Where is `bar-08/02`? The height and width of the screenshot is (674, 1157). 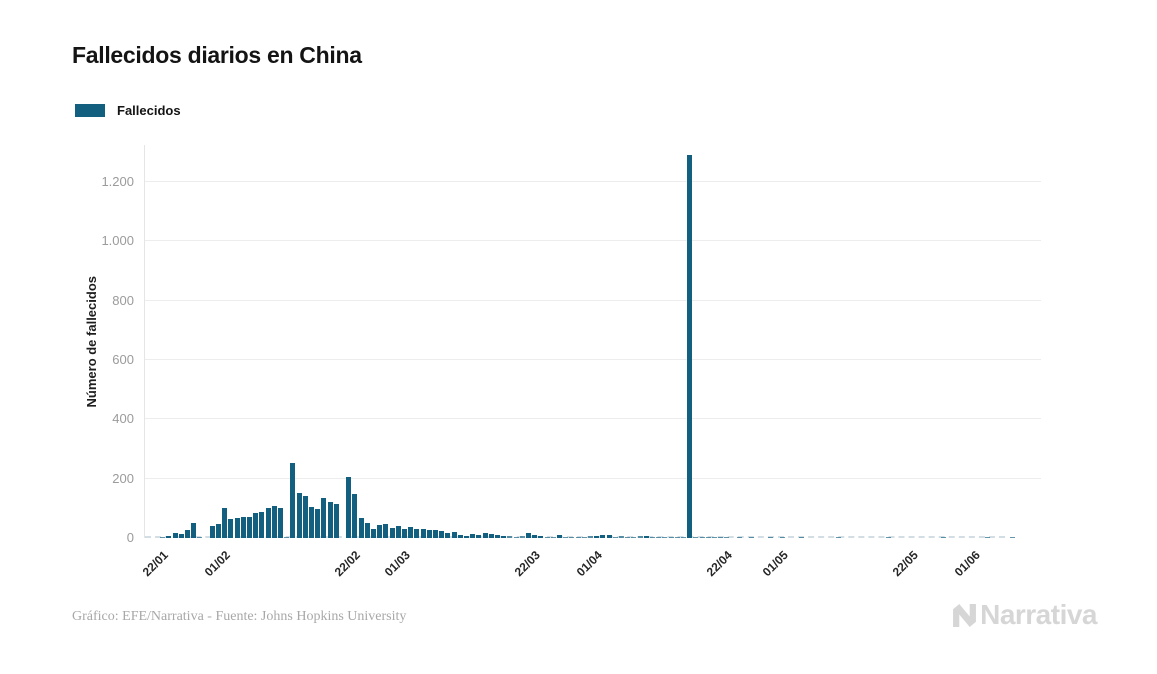
bar-08/02 is located at coordinates (262, 525).